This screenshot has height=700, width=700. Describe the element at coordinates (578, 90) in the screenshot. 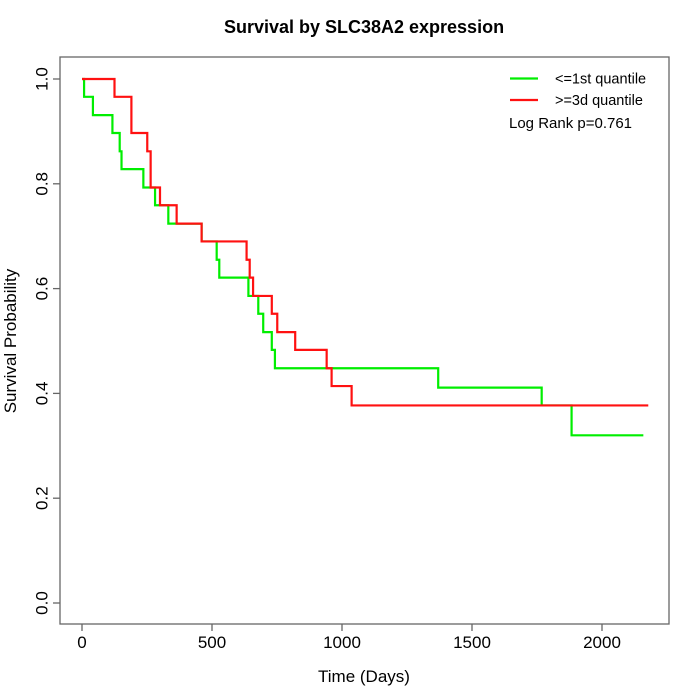

I see `legend: <=1st quantile >=3d quantile` at that location.